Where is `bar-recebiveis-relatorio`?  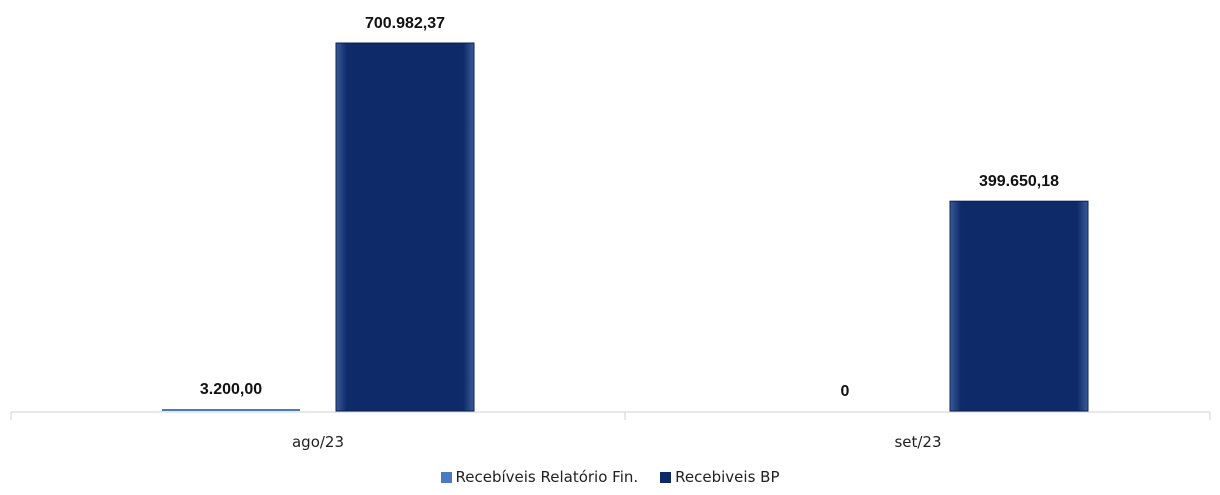
bar-recebiveis-relatorio is located at coordinates (231, 410).